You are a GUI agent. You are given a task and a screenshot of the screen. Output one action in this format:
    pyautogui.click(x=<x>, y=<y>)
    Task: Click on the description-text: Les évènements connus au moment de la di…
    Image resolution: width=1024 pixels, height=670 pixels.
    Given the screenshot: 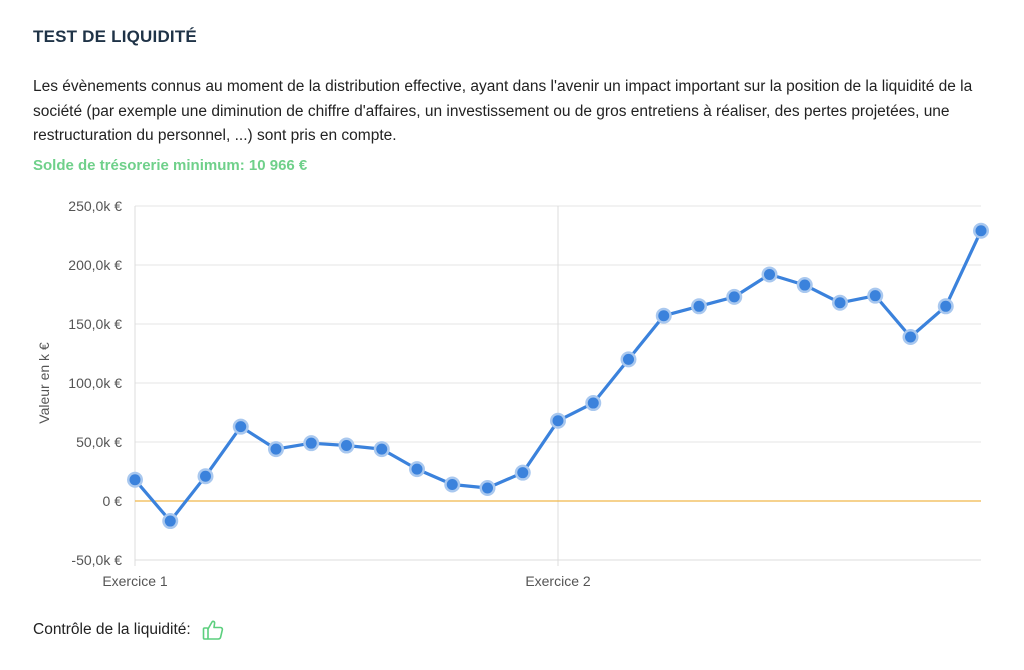 What is the action you would take?
    pyautogui.click(x=503, y=111)
    